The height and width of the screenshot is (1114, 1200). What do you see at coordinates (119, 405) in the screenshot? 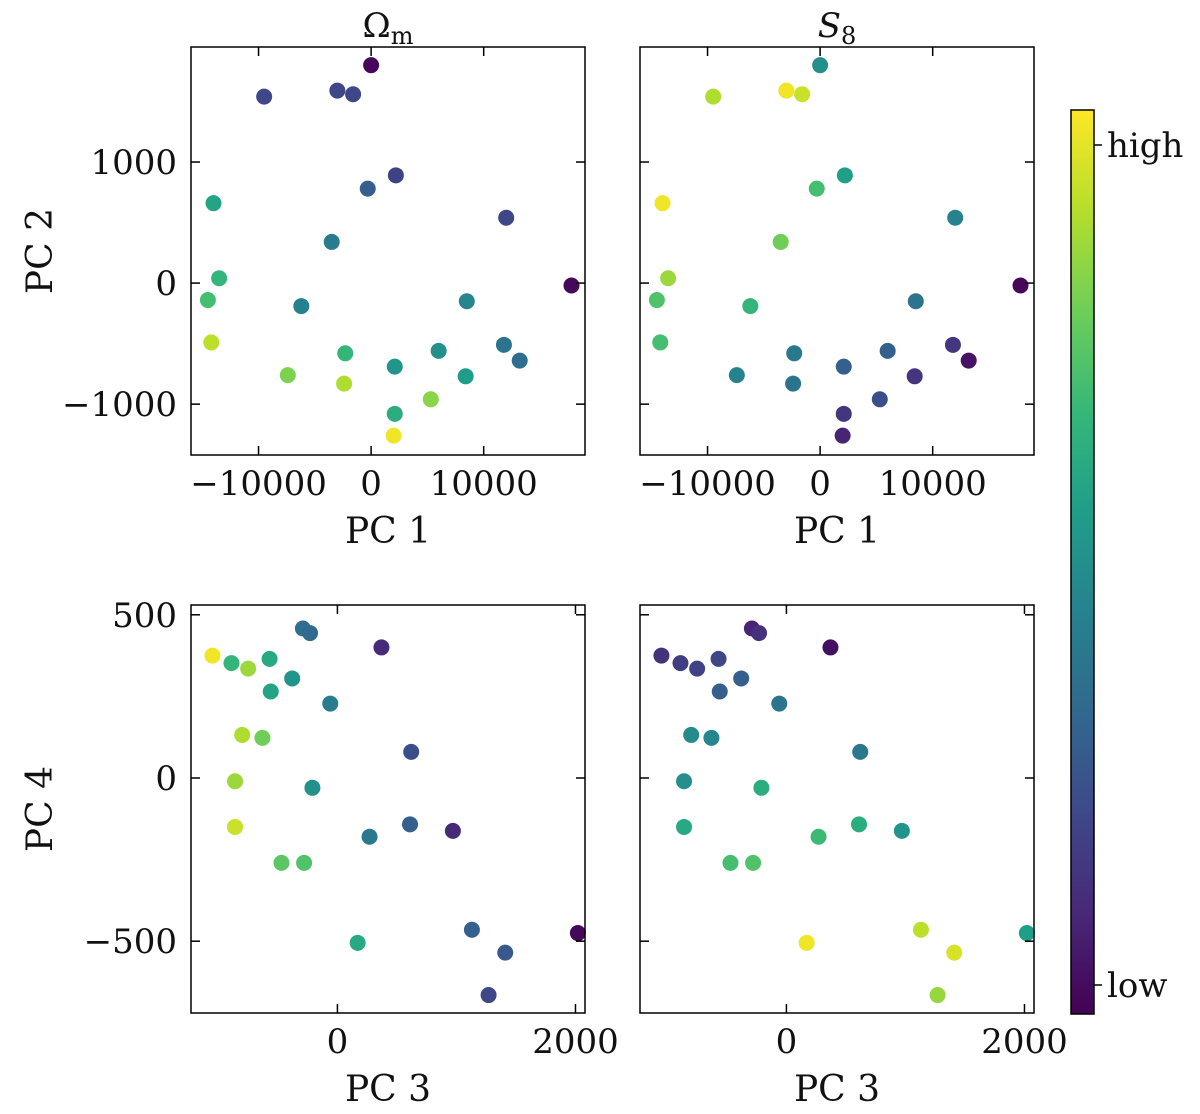
I see `y-tick-label: −1000` at bounding box center [119, 405].